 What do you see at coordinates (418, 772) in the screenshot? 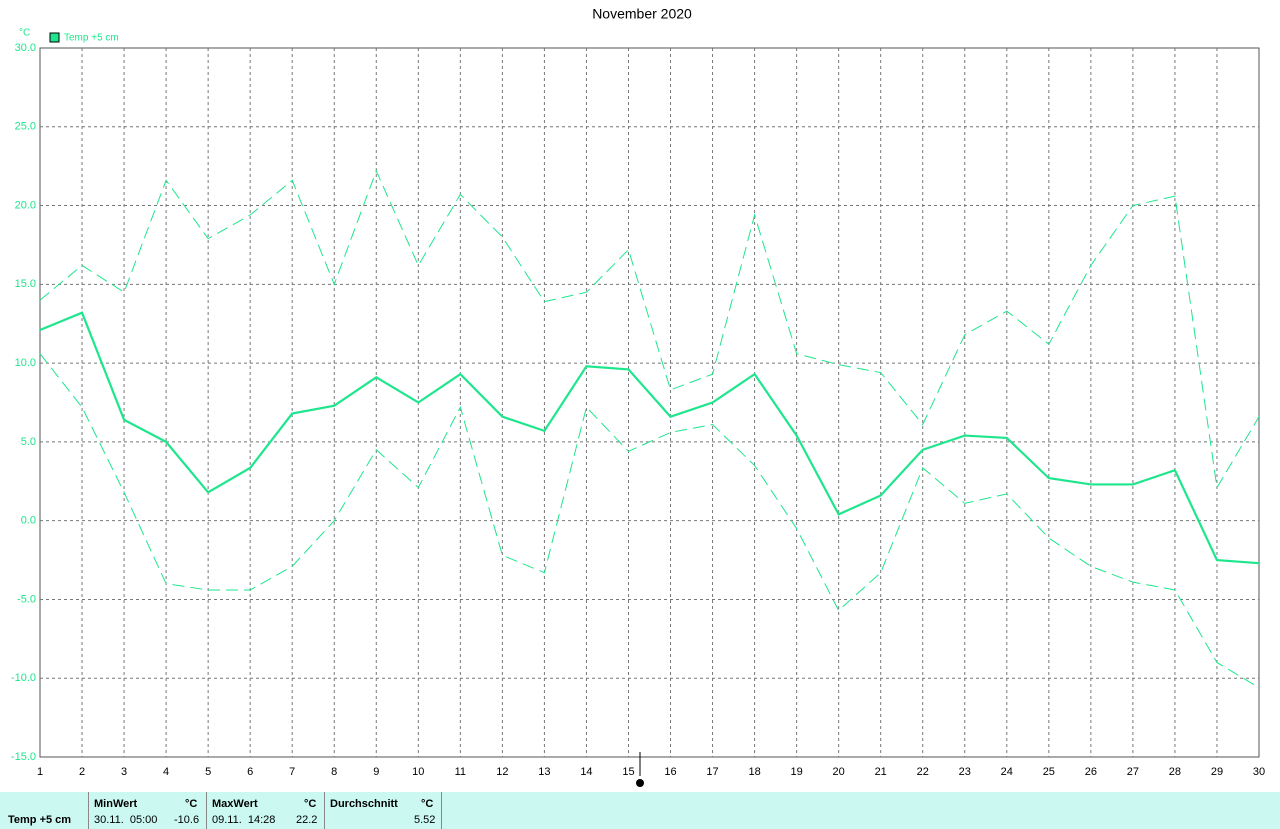
I see `x-tick-label: 10` at bounding box center [418, 772].